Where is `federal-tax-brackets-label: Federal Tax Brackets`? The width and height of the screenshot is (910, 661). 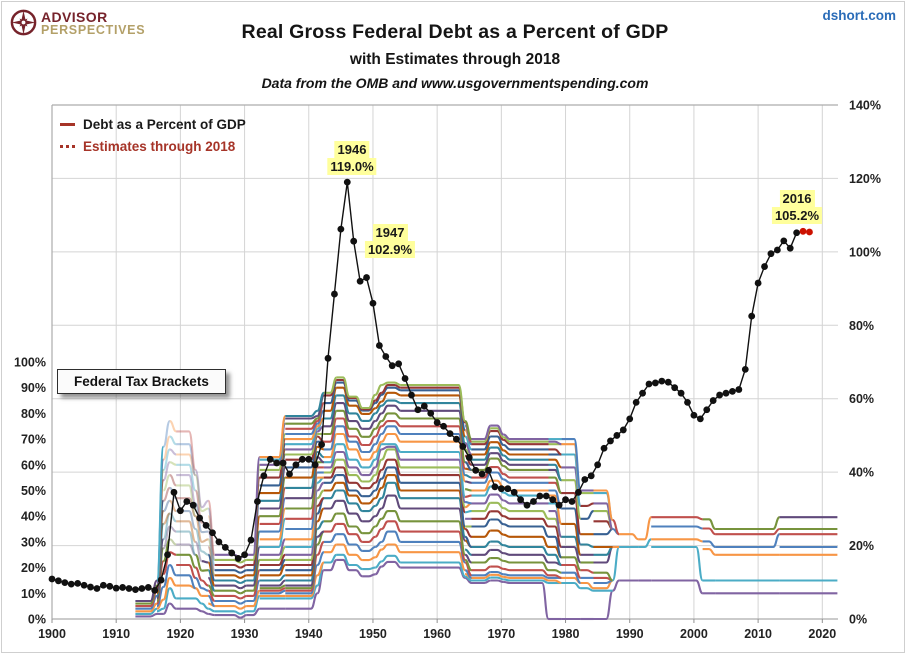
federal-tax-brackets-label: Federal Tax Brackets is located at coordinates (141, 381).